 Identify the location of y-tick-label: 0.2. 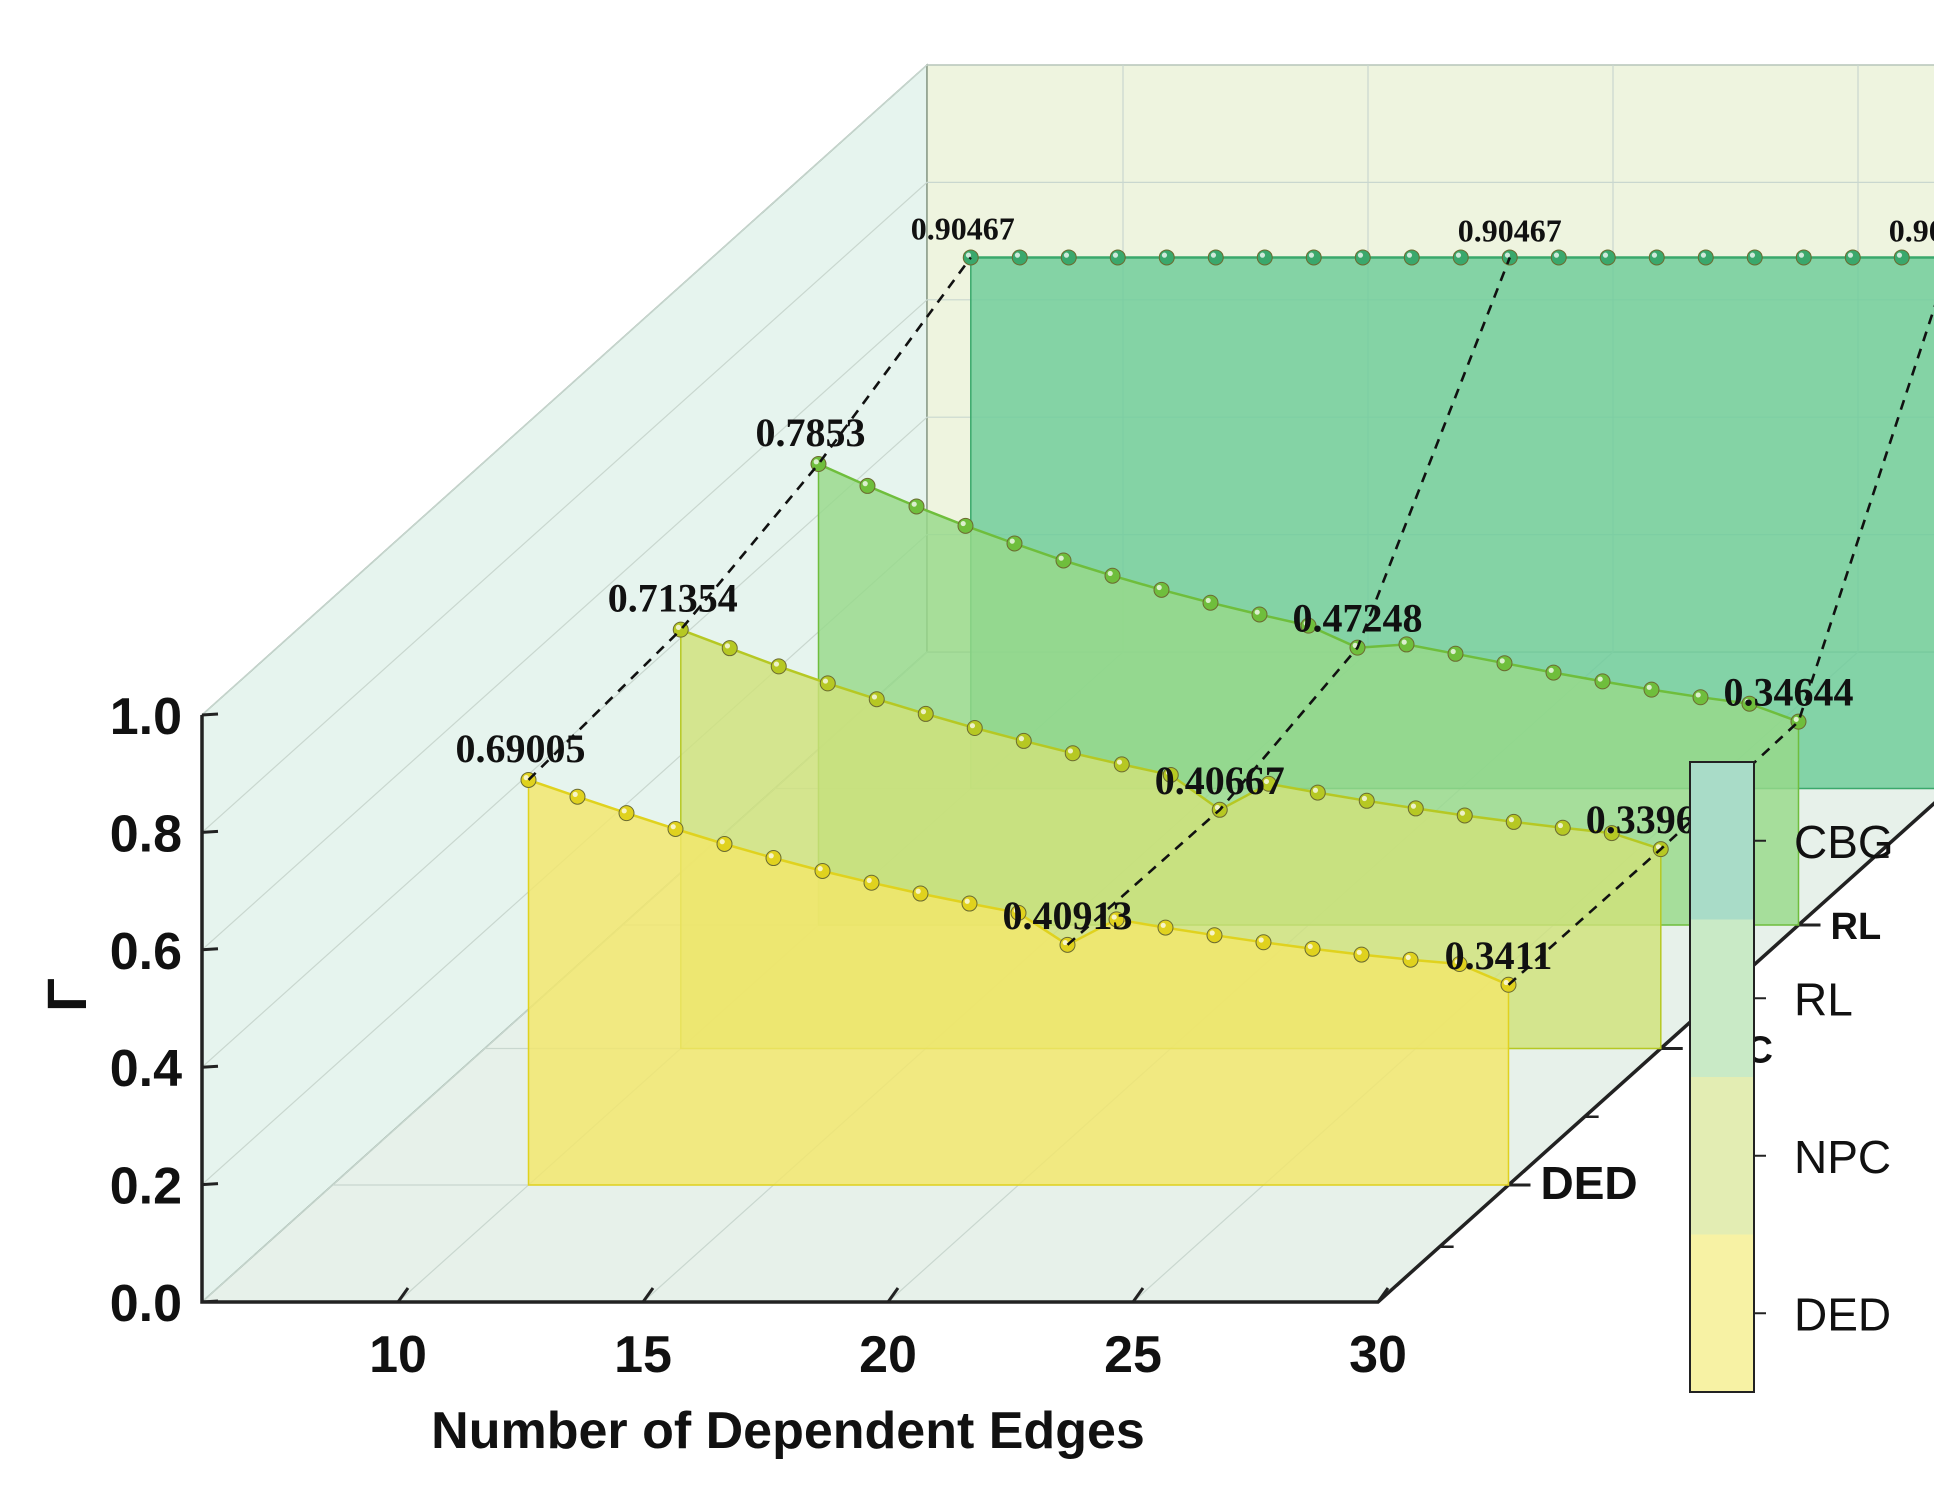
(146, 1187).